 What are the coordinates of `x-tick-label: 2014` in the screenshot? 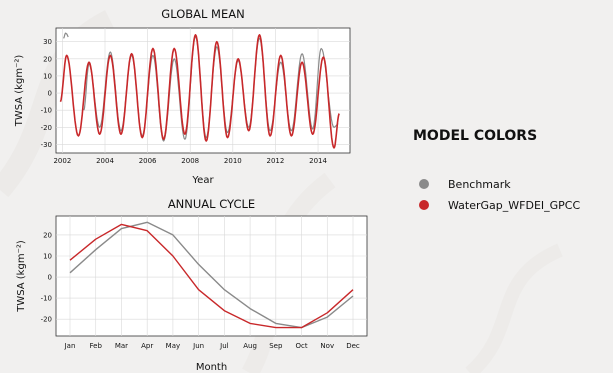 It's located at (318, 161).